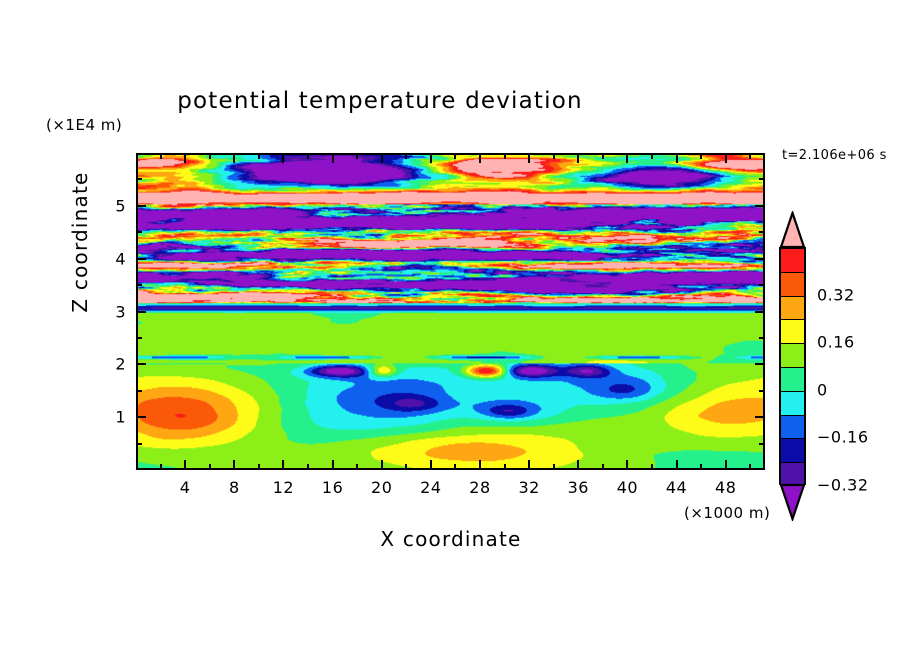 Image resolution: width=904 pixels, height=654 pixels. I want to click on x-axis-title: X coordinate, so click(451, 539).